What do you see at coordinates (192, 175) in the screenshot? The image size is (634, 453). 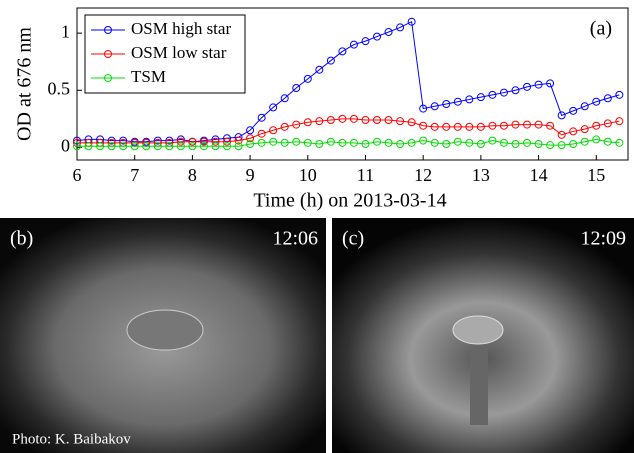 I see `x-tick-label: 8` at bounding box center [192, 175].